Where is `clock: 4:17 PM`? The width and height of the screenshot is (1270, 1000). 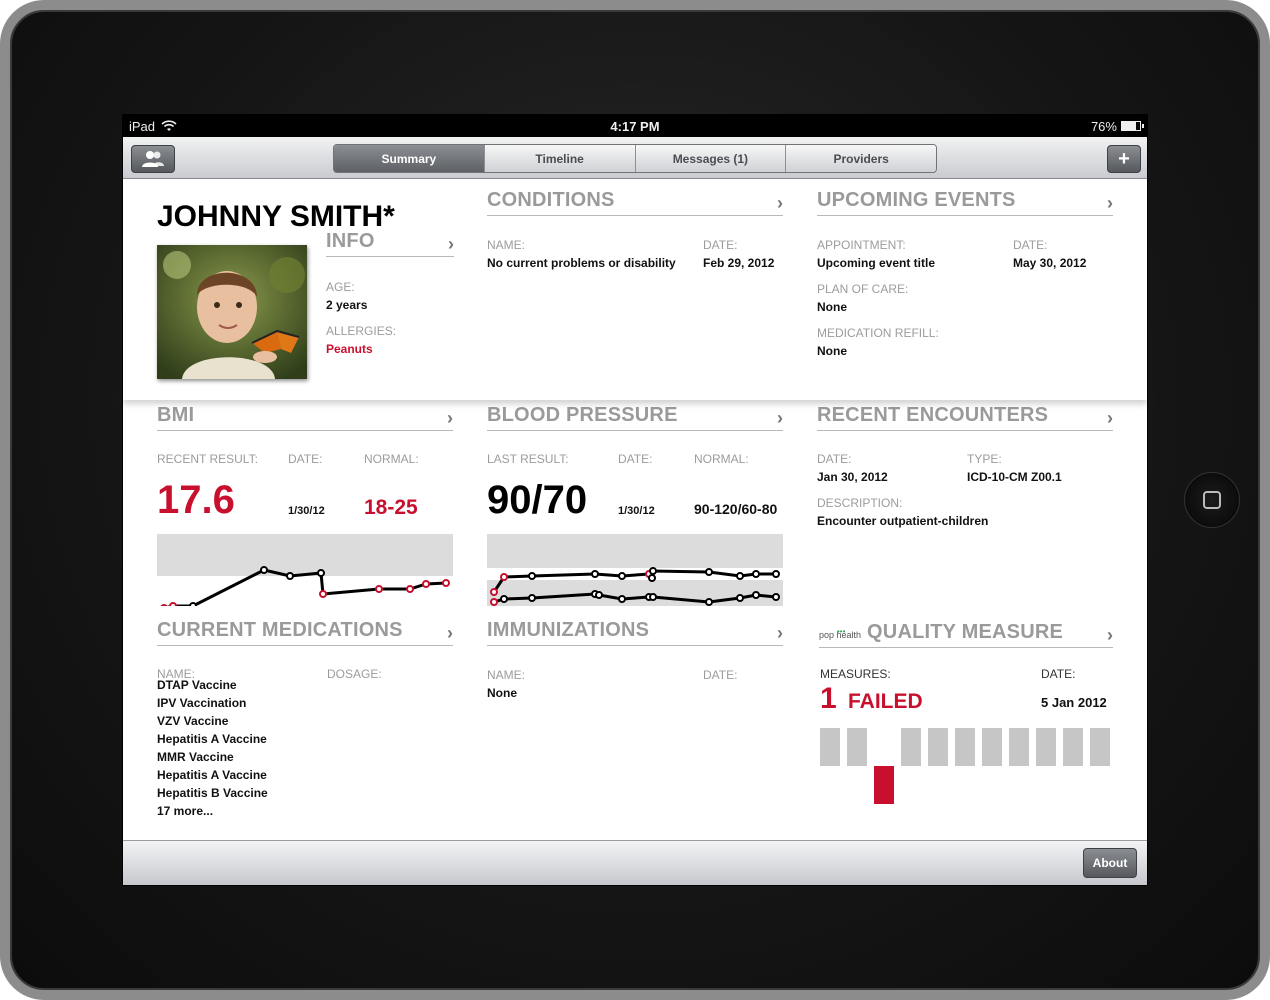 clock: 4:17 PM is located at coordinates (635, 126).